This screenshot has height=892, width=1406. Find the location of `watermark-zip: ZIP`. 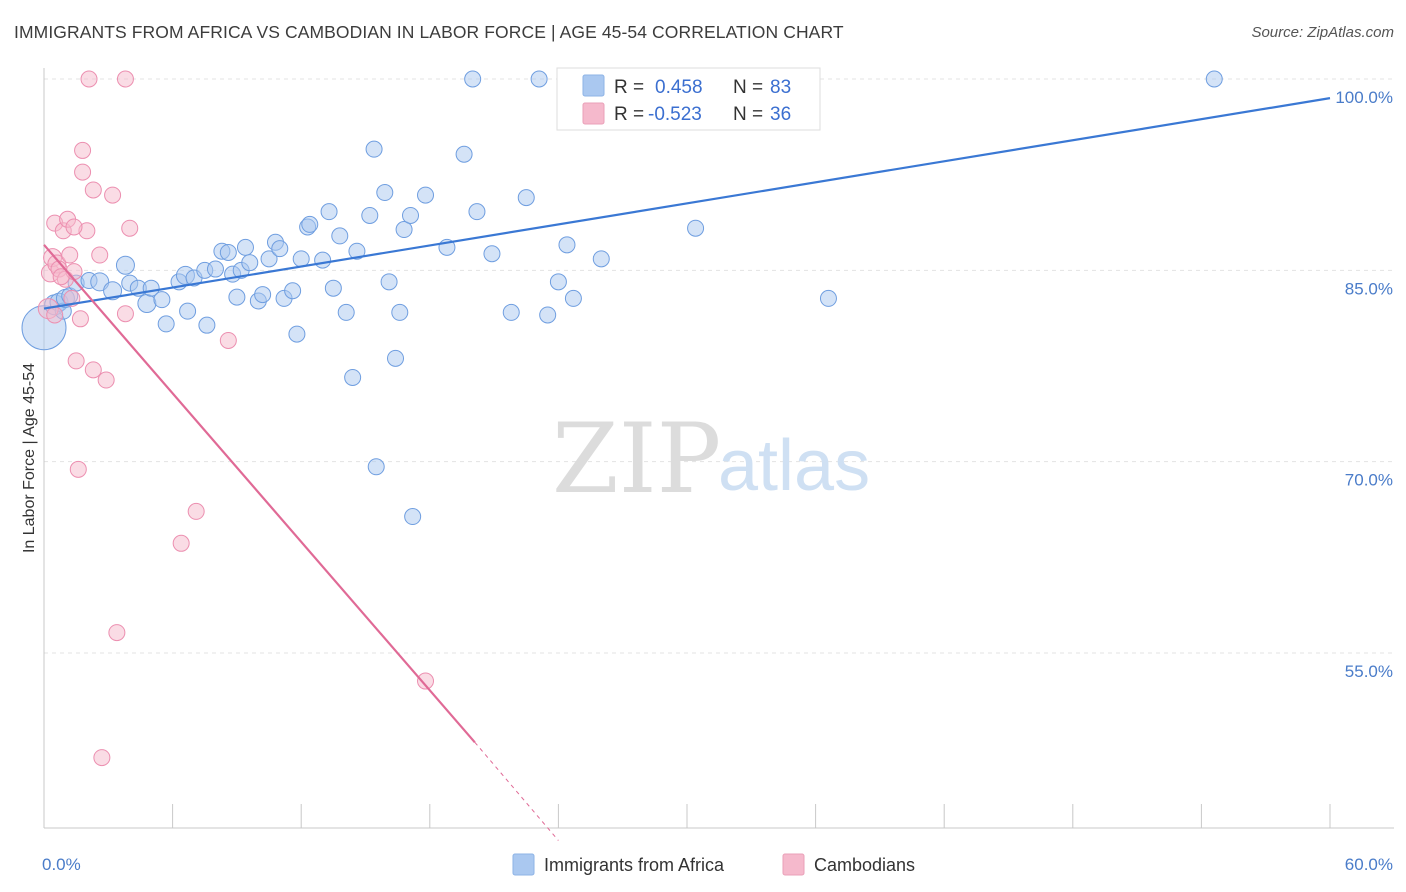

watermark-zip: ZIP is located at coordinates (636, 459).